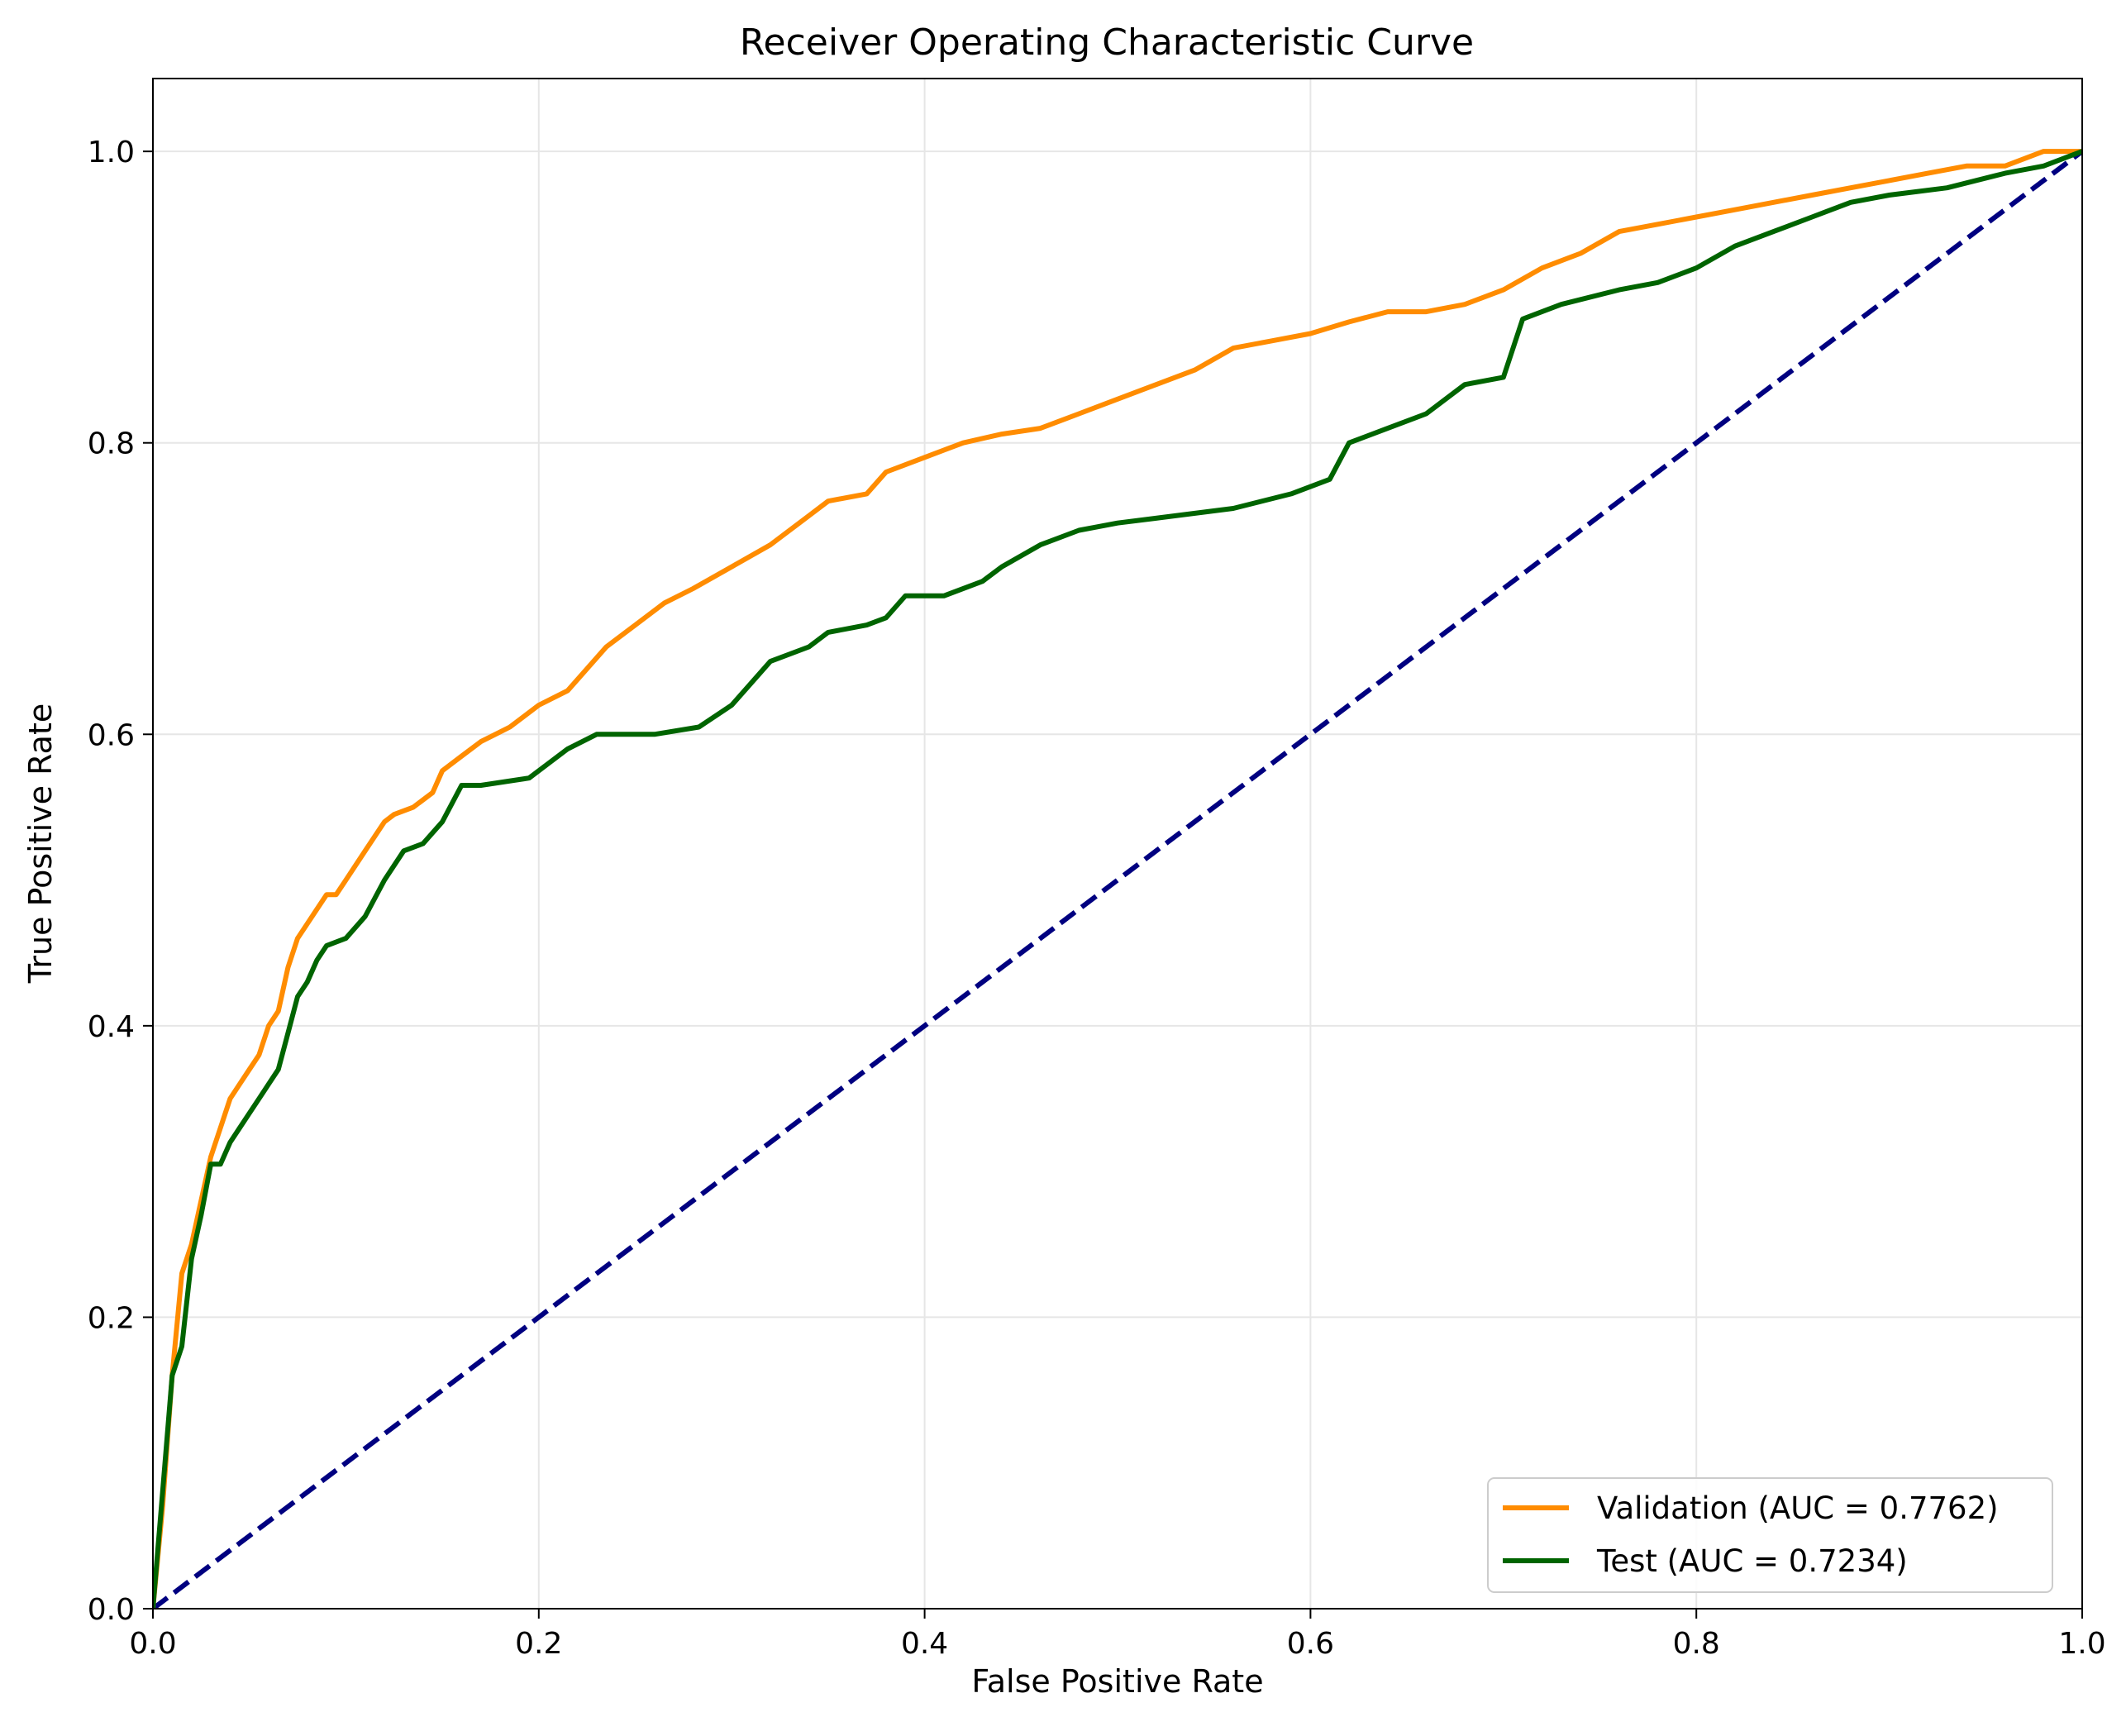 This screenshot has height=1736, width=2126. Describe the element at coordinates (112, 1318) in the screenshot. I see `y-tick-label: 0.2` at that location.